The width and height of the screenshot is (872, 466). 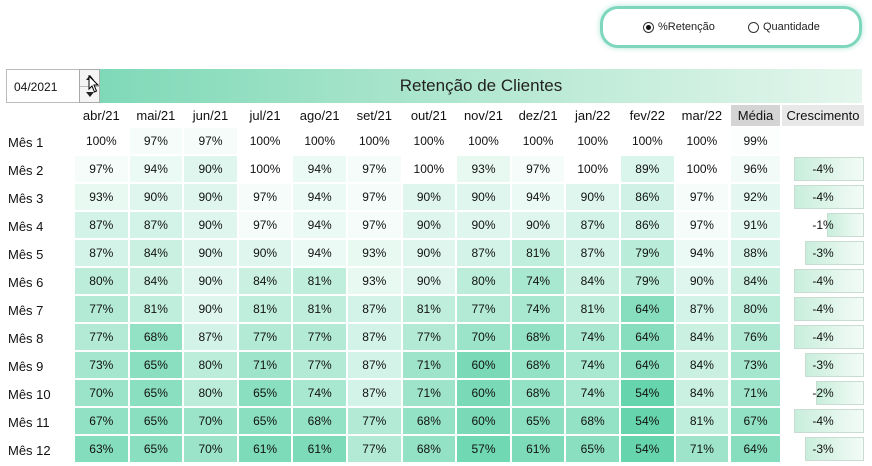 What do you see at coordinates (319, 115) in the screenshot?
I see `column-header: ago/21` at bounding box center [319, 115].